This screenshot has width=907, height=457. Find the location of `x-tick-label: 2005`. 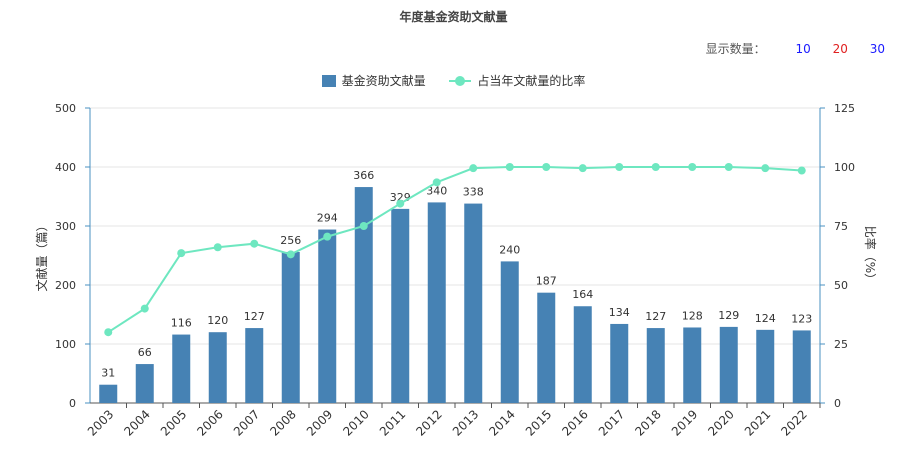

x-tick-label: 2005 is located at coordinates (173, 422).